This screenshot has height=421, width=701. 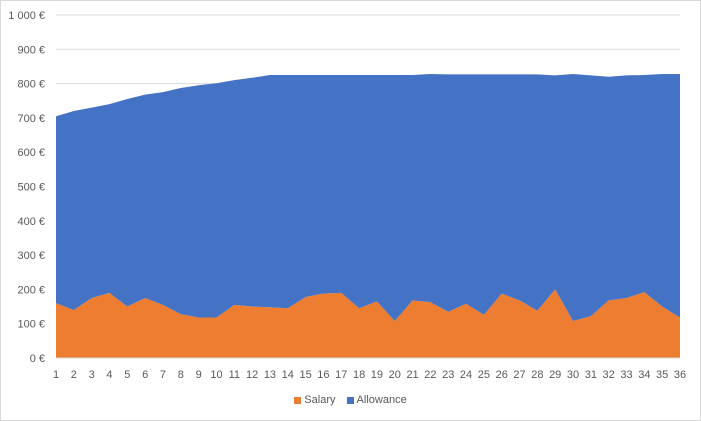 What do you see at coordinates (270, 375) in the screenshot?
I see `x-tick-label: 13` at bounding box center [270, 375].